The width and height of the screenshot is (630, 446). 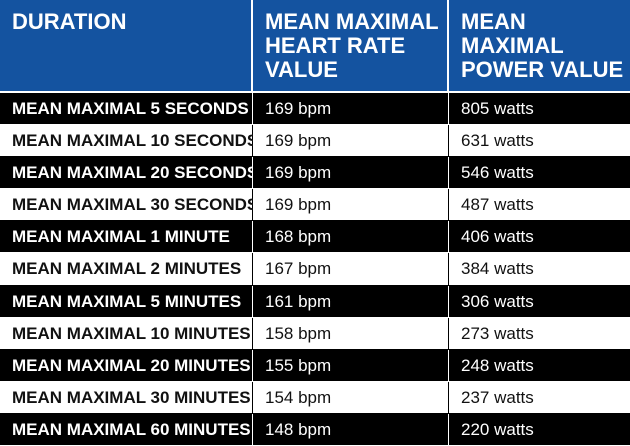 What do you see at coordinates (126, 333) in the screenshot?
I see `duration-cell: MEAN MAXIMAL 10 MINUTES` at bounding box center [126, 333].